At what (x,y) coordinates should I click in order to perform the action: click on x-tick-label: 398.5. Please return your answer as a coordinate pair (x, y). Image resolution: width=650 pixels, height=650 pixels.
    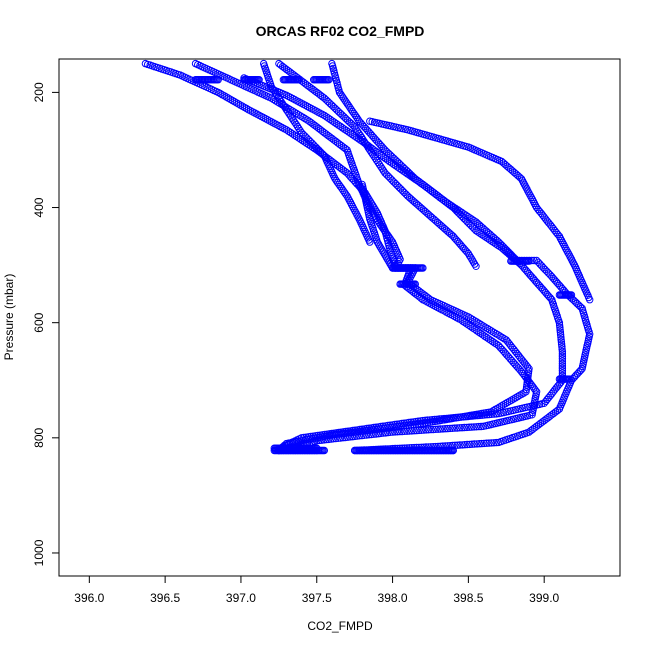
    Looking at the image, I should click on (468, 598).